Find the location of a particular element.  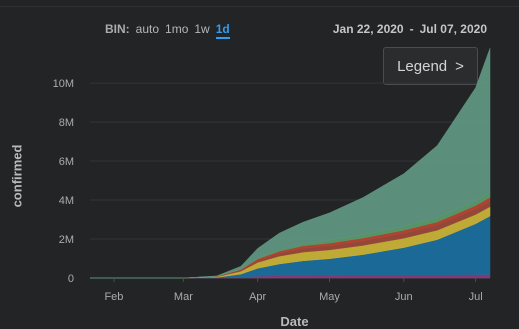

x-tick-label: Feb is located at coordinates (113, 297).